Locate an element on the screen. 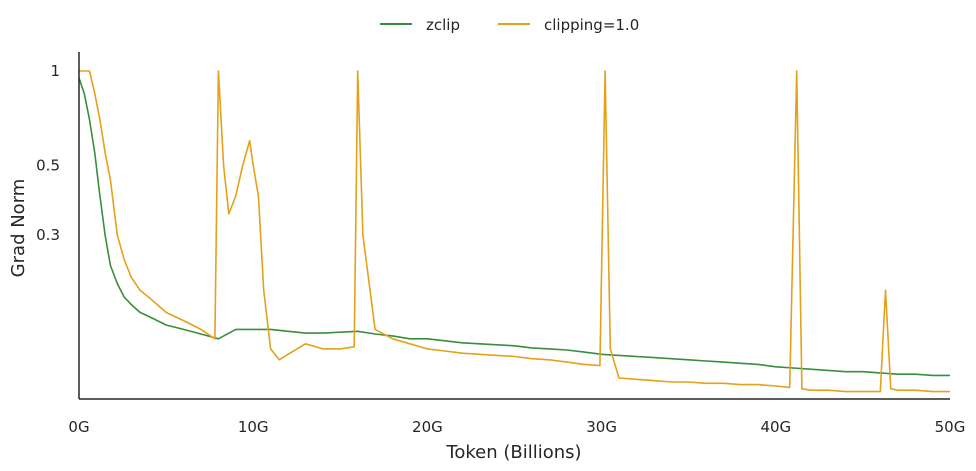 This screenshot has width=976, height=471. legend-label-zclip: zclip is located at coordinates (443, 25).